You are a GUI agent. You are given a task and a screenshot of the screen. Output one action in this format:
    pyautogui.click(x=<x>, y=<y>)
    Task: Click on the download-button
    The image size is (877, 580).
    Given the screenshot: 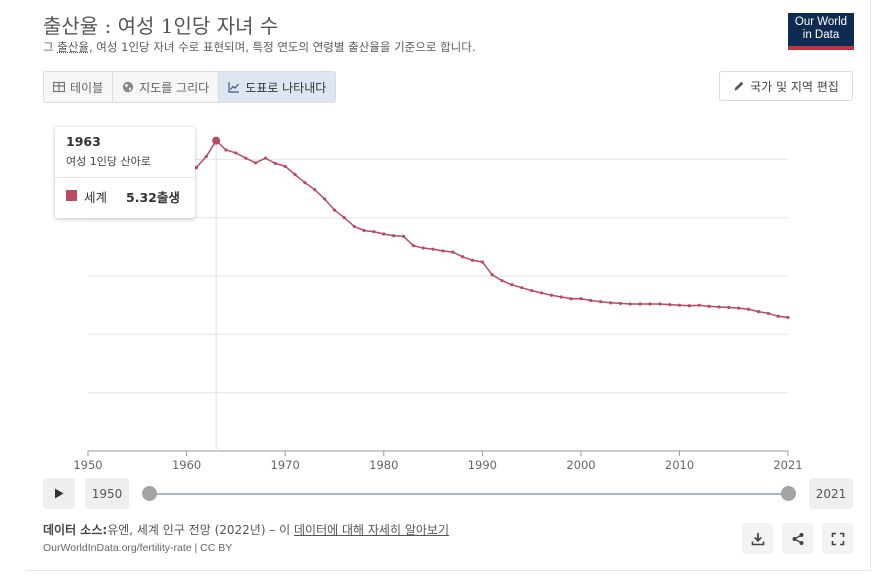 What is the action you would take?
    pyautogui.click(x=757, y=538)
    